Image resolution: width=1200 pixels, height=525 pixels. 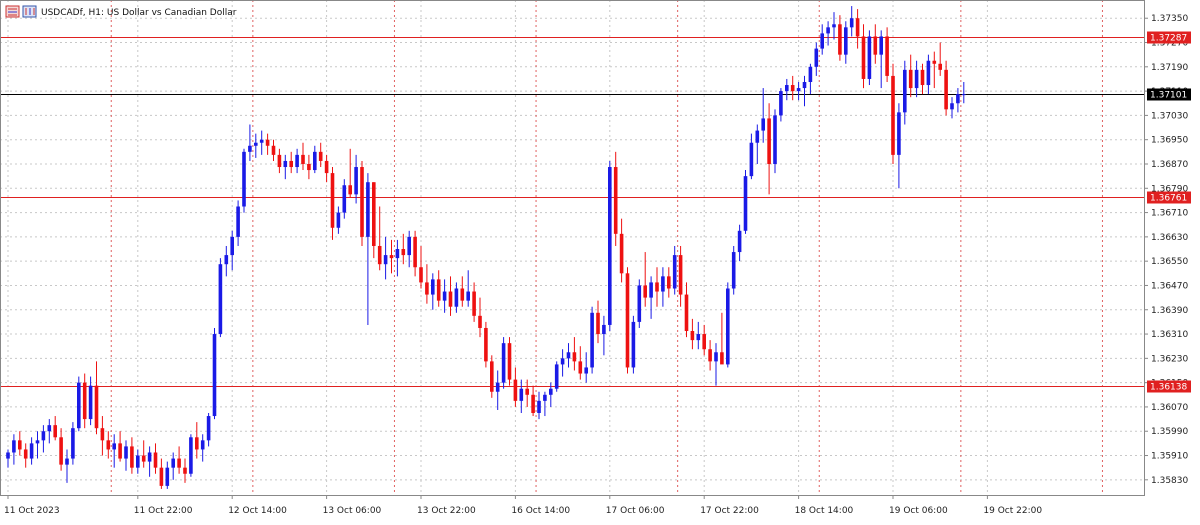 What do you see at coordinates (1169, 408) in the screenshot?
I see `y-tick-label: 1.36070` at bounding box center [1169, 408].